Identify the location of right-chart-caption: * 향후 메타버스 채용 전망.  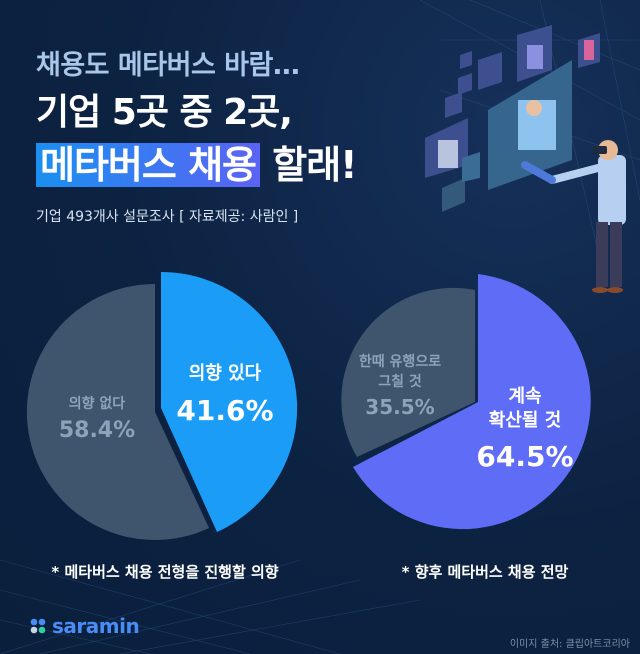
(485, 572).